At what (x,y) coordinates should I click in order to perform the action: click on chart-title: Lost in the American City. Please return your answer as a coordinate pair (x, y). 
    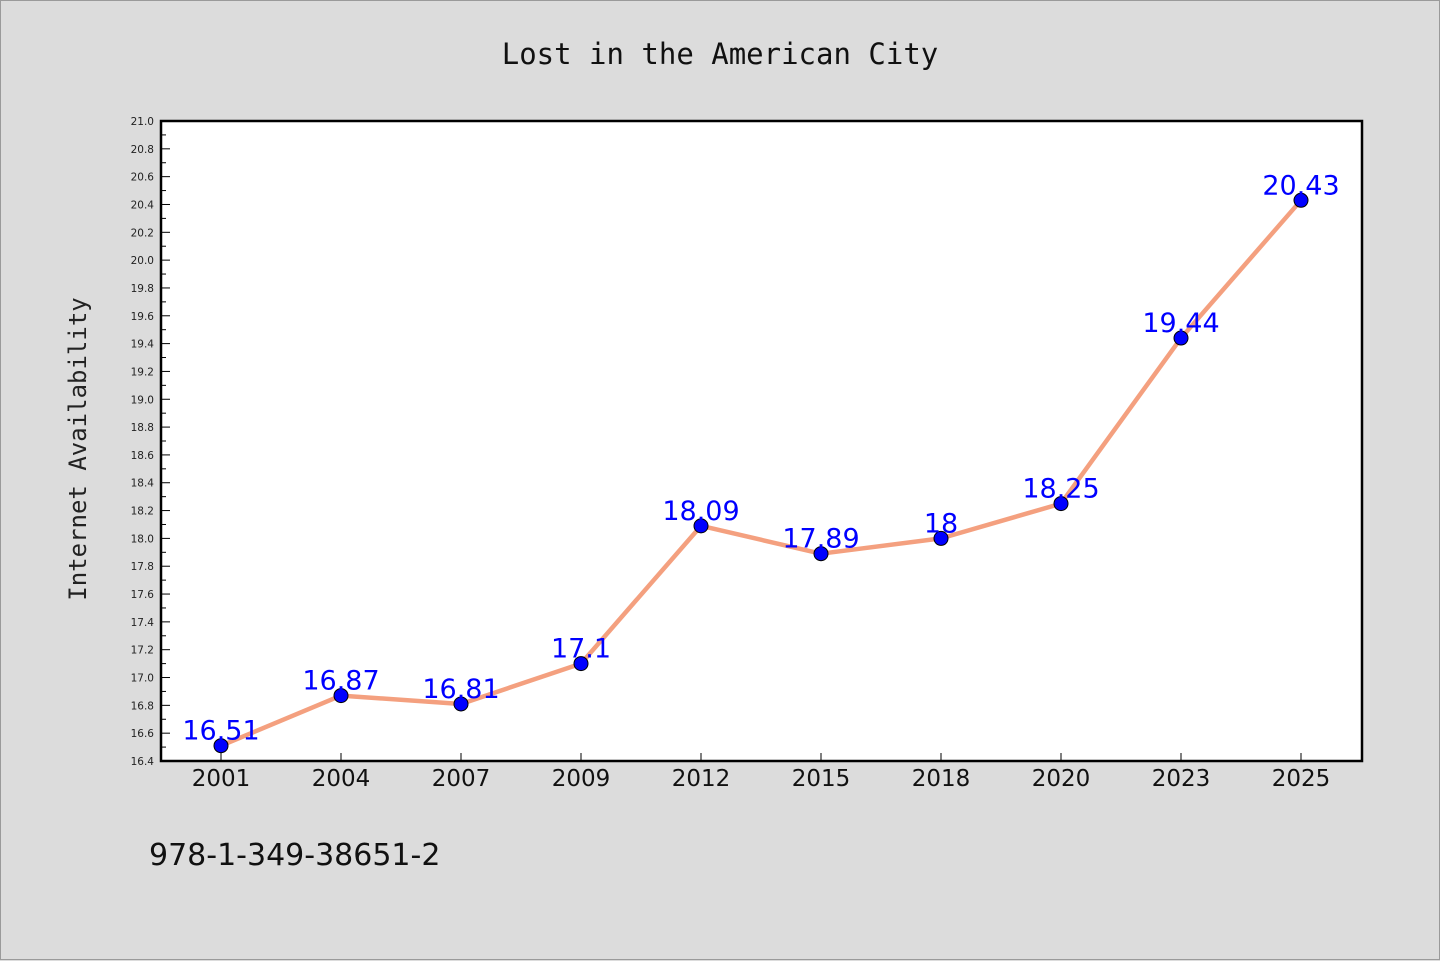
    Looking at the image, I should click on (720, 54).